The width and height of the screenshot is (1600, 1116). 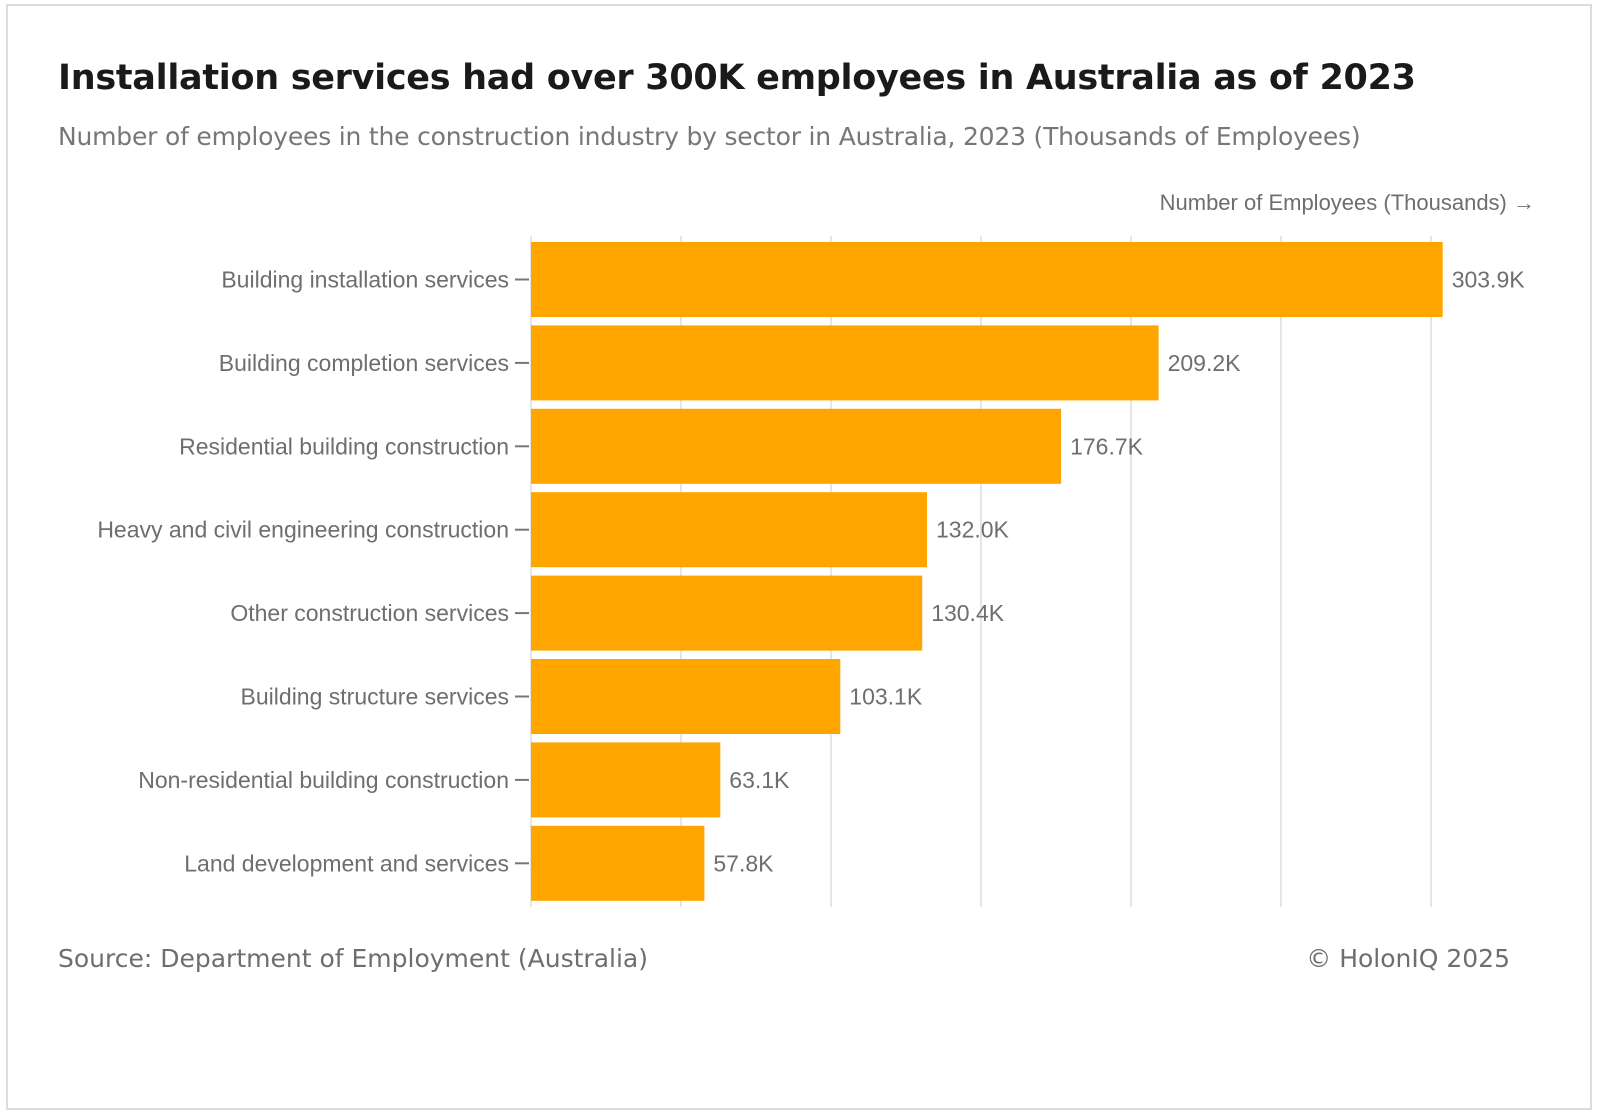 What do you see at coordinates (303, 530) in the screenshot?
I see `category-label: Heavy and civil engineering construction` at bounding box center [303, 530].